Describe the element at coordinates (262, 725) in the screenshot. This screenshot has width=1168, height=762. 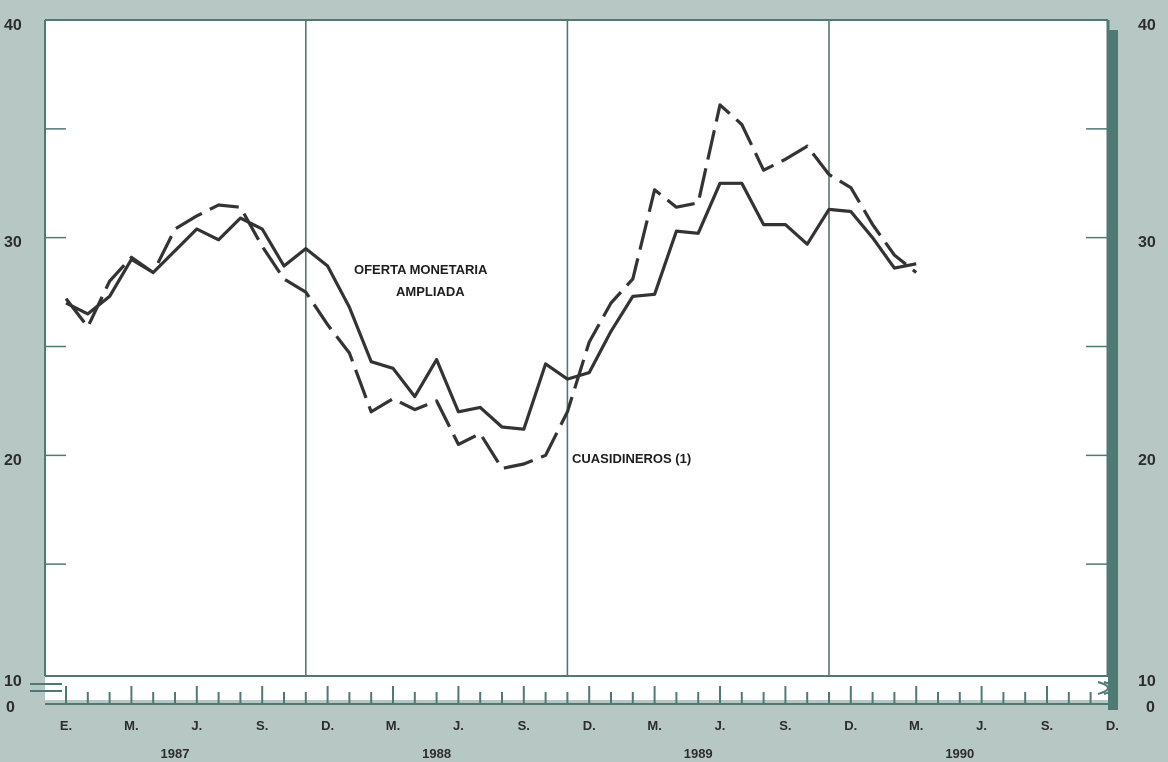
I see `x-month-label-3: S.` at that location.